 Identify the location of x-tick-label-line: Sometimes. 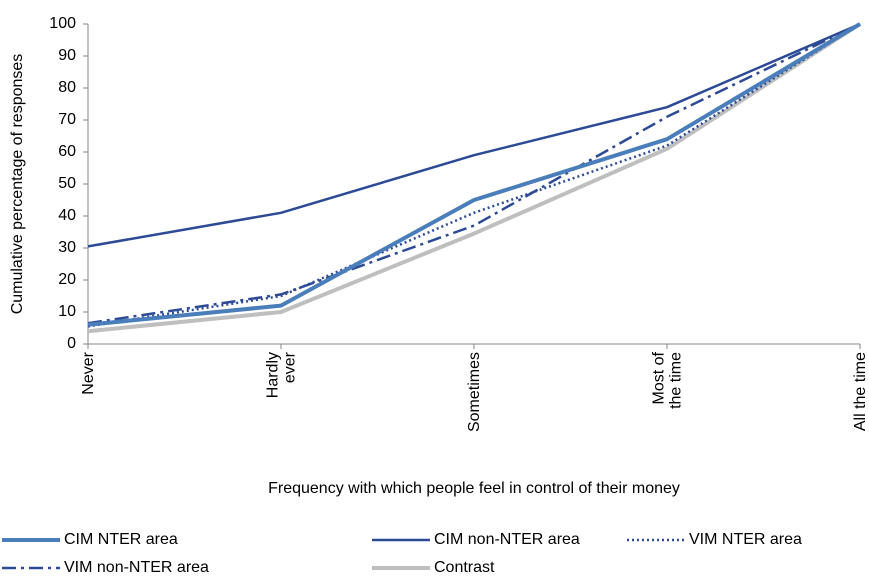
(474, 392).